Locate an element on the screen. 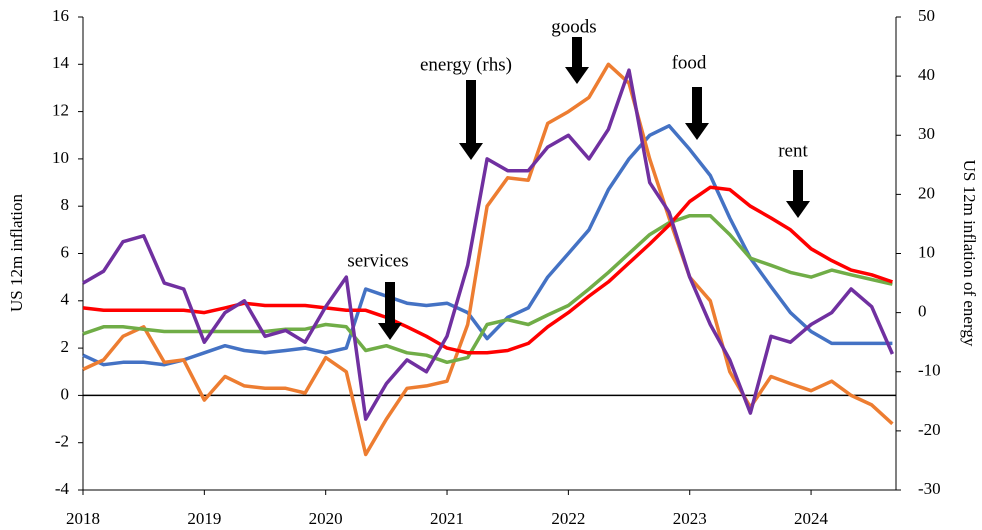 This screenshot has width=982, height=530. y2-tick-label: 30 is located at coordinates (926, 133).